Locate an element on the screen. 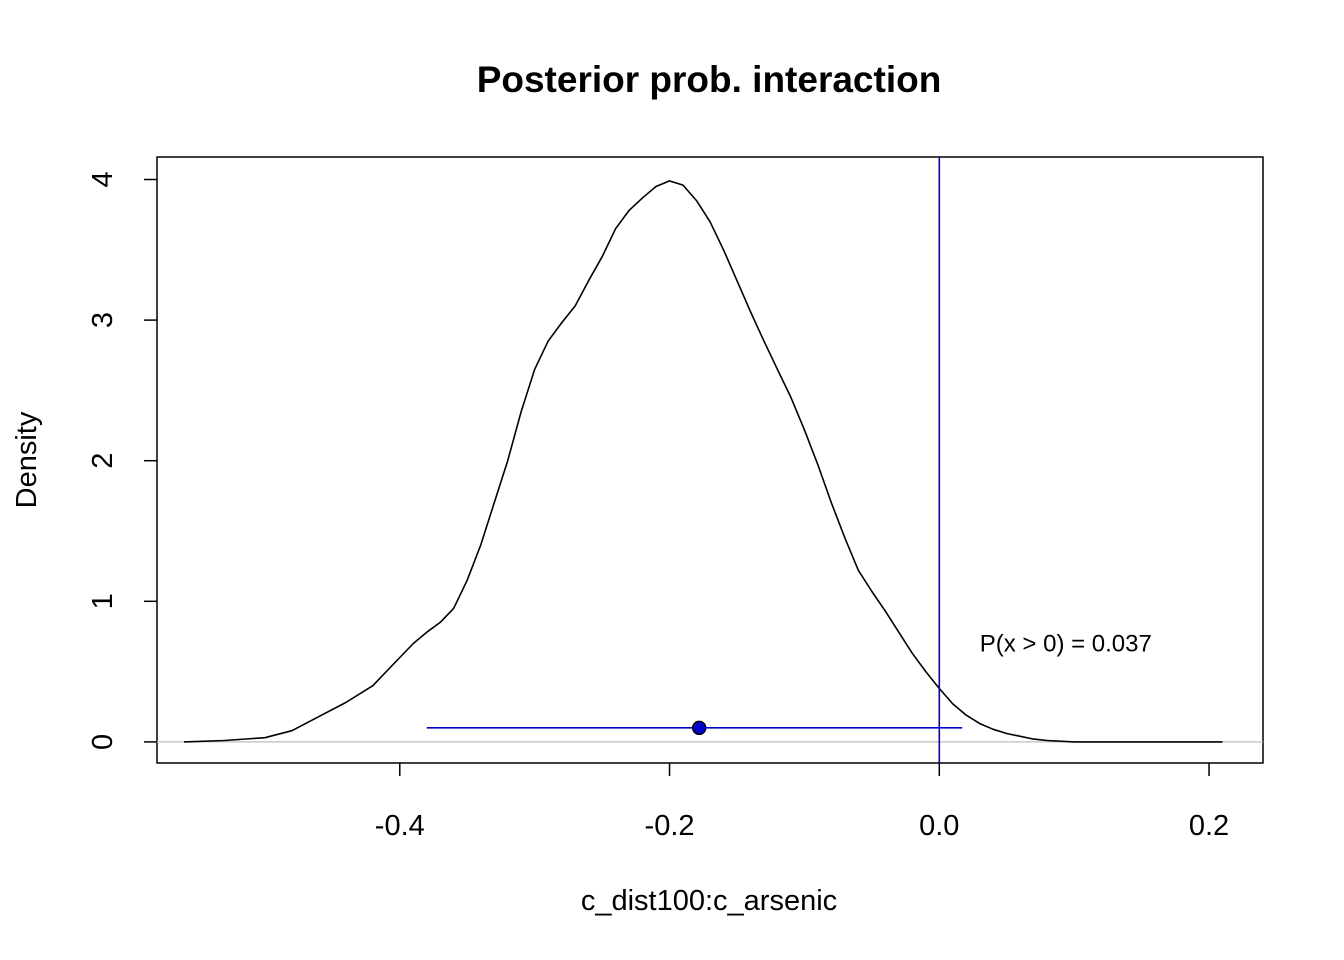 This screenshot has height=960, width=1344. x-tick-label: -0.2 is located at coordinates (670, 826).